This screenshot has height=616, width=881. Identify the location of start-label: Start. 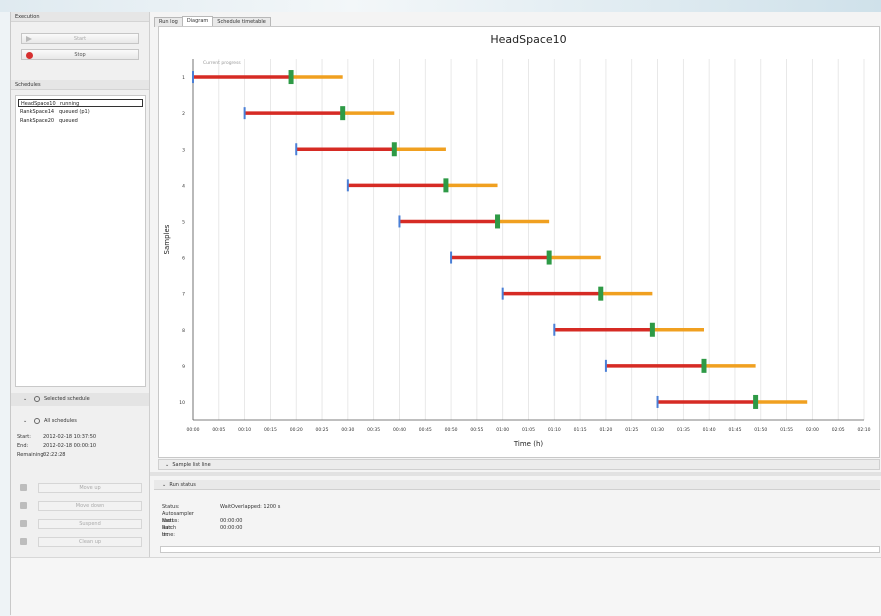
(80, 39).